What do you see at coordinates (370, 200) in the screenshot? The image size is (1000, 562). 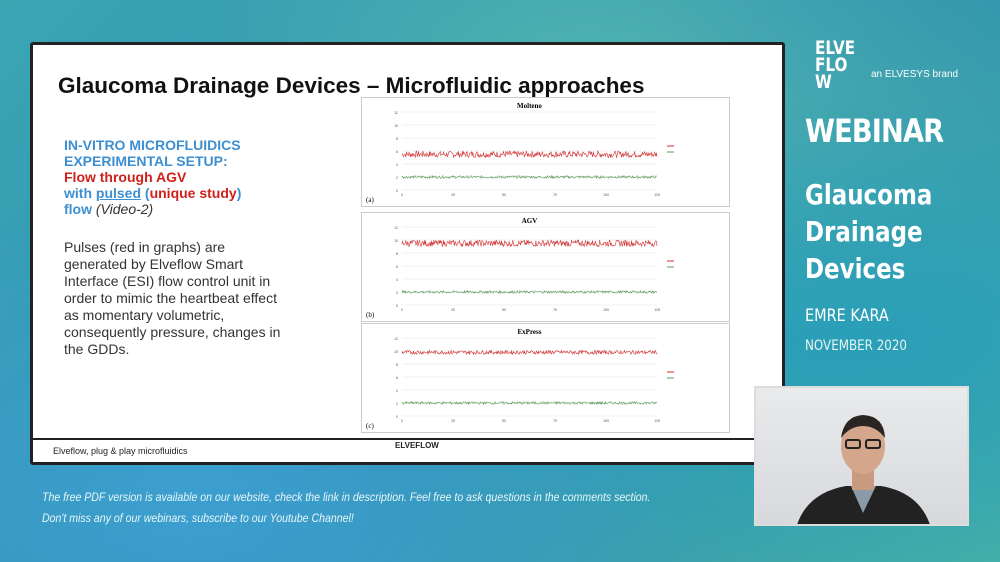 I see `panel-label: (a)` at bounding box center [370, 200].